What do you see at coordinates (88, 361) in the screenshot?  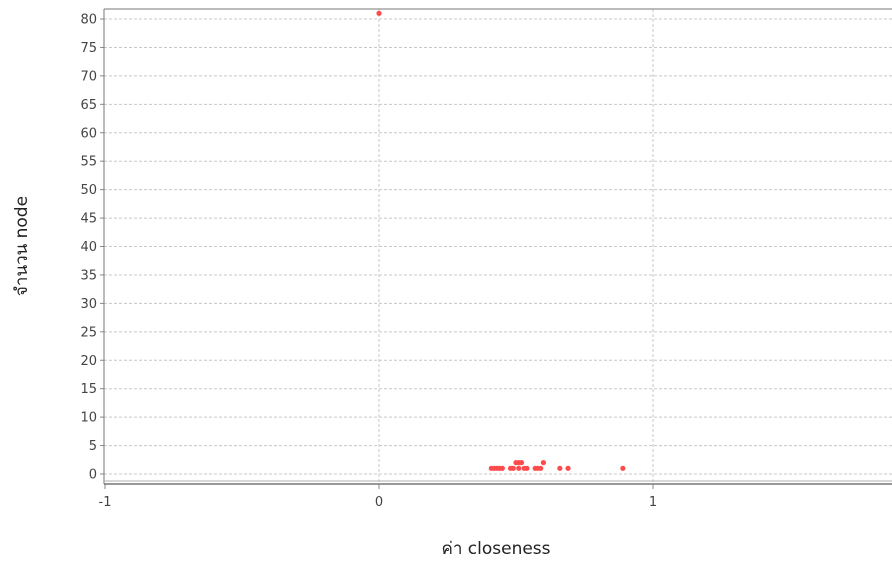 I see `y-tick-label: 20` at bounding box center [88, 361].